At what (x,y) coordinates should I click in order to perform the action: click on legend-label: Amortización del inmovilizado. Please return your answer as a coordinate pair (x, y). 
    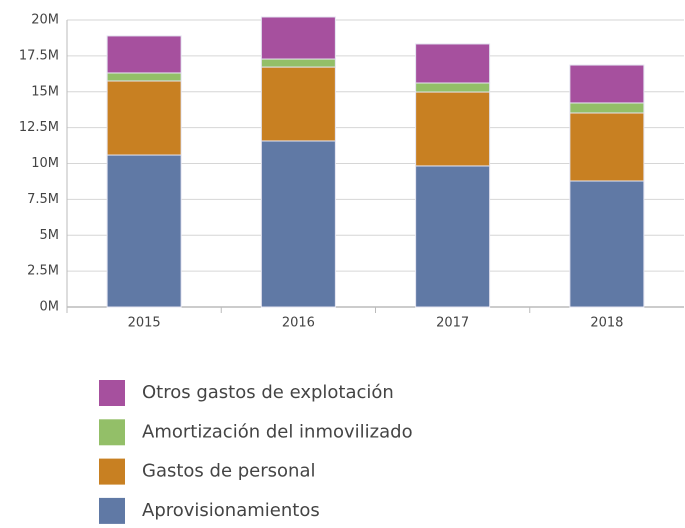
    Looking at the image, I should click on (277, 431).